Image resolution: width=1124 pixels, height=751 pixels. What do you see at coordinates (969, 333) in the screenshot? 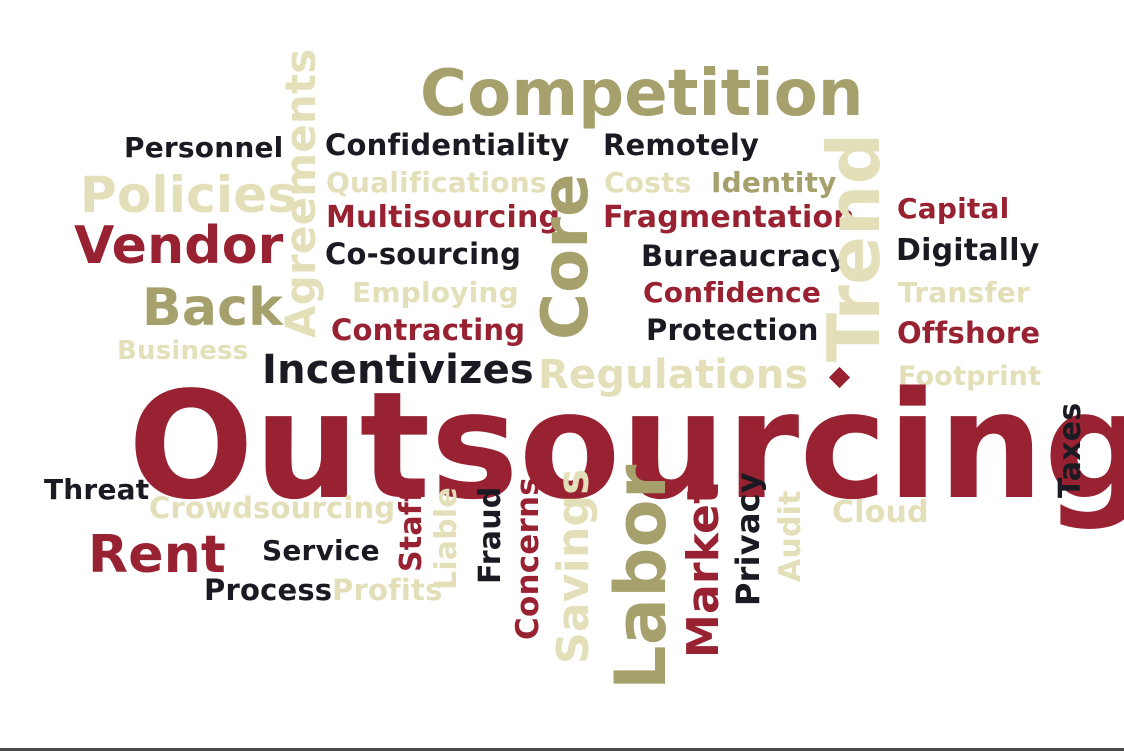
I see `word-offshore: Offshore` at bounding box center [969, 333].